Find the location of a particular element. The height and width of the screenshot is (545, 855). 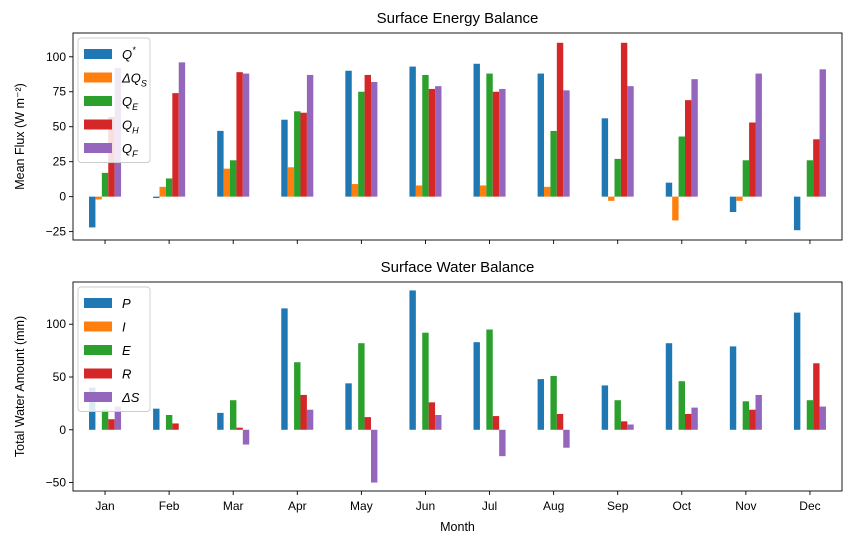

bar-R-Mar is located at coordinates (239, 428).